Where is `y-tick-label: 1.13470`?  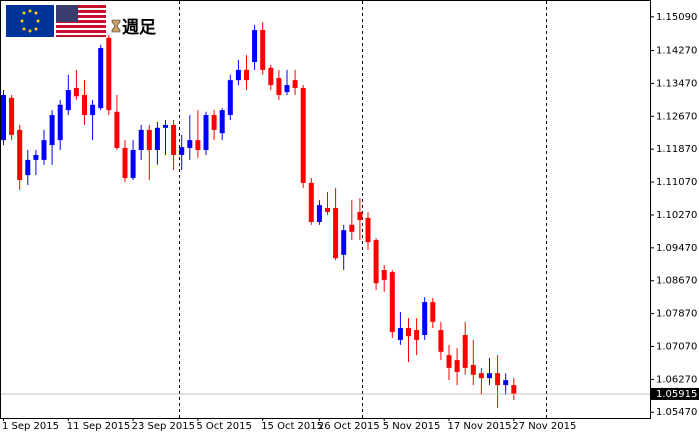
y-tick-label: 1.13470 is located at coordinates (676, 83).